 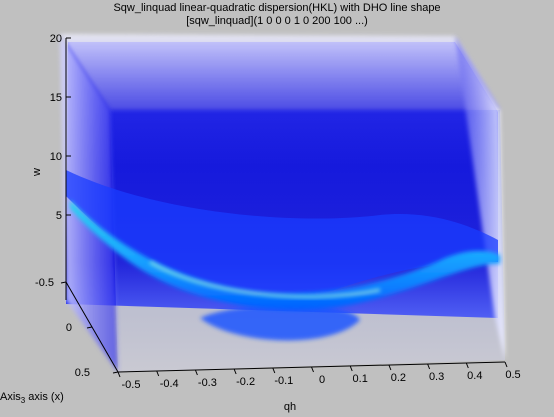 What do you see at coordinates (131, 385) in the screenshot?
I see `x-tick-label: -0.5` at bounding box center [131, 385].